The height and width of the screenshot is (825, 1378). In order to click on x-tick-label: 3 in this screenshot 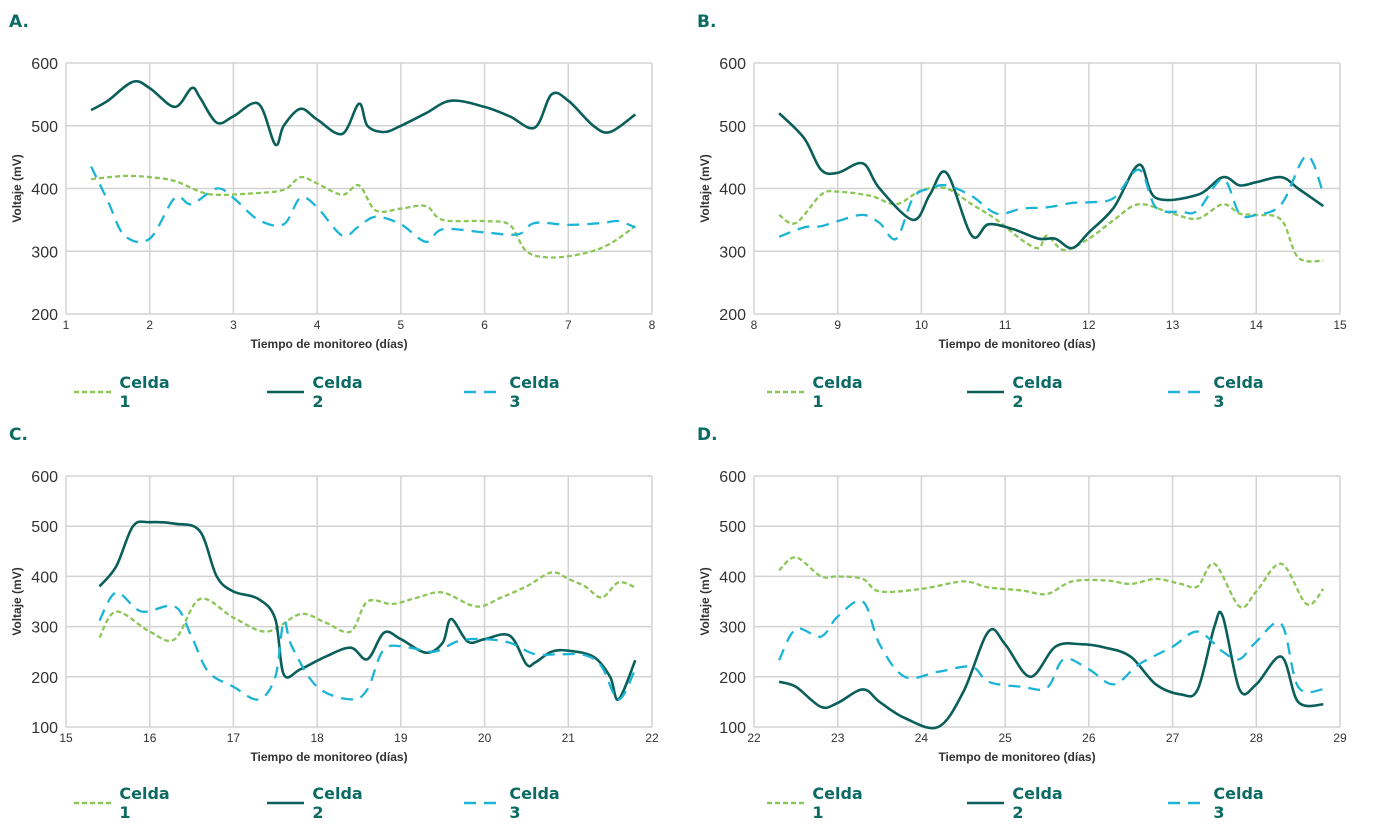, I will do `click(233, 325)`.